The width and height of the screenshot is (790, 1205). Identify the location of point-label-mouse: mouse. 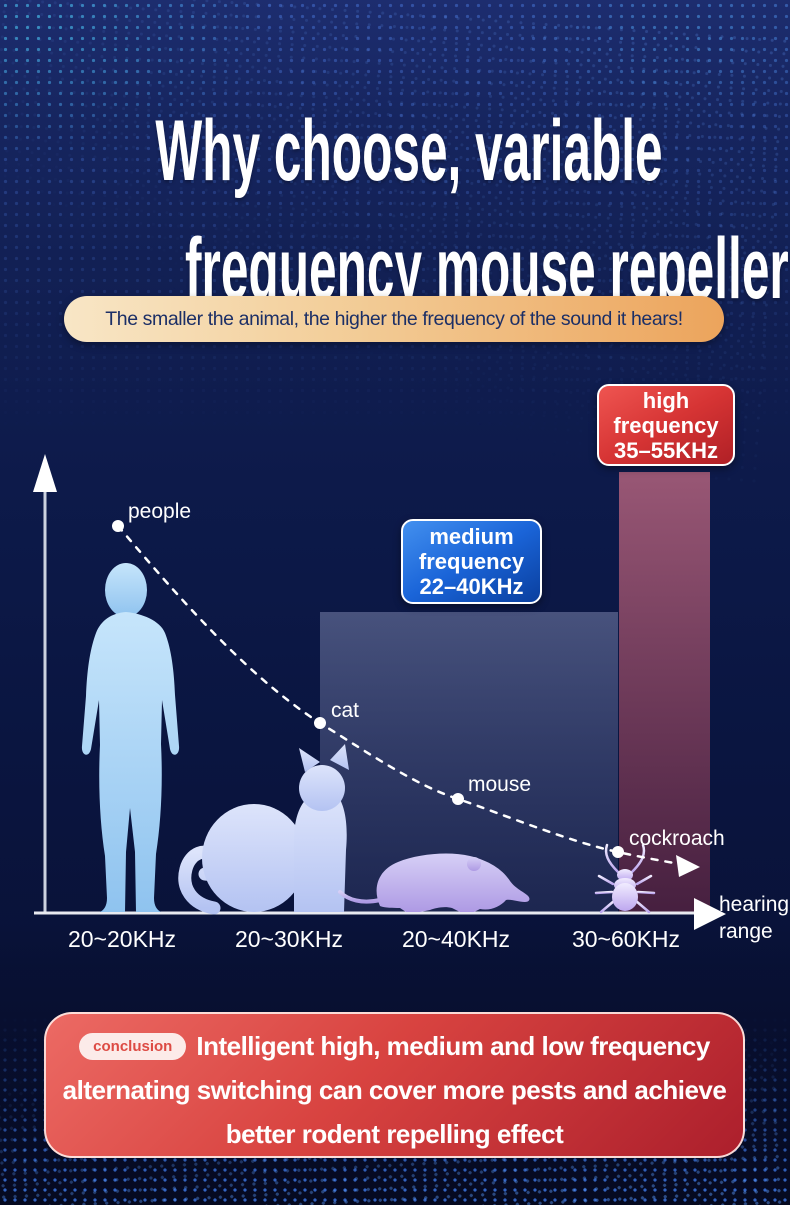
(500, 784).